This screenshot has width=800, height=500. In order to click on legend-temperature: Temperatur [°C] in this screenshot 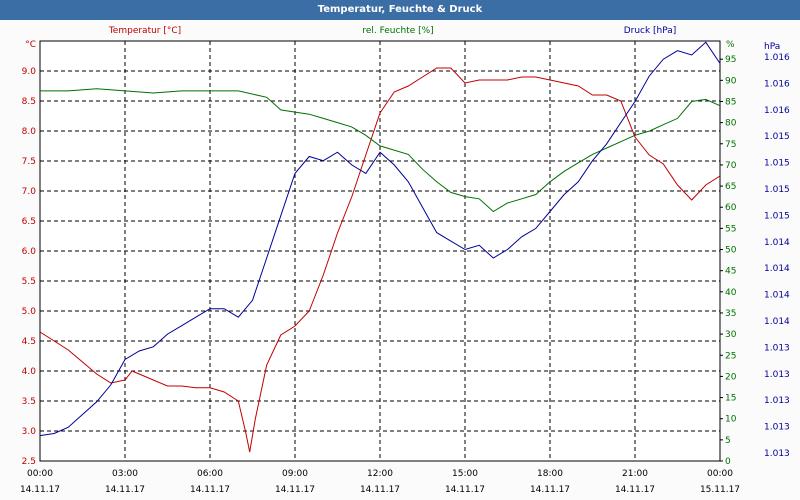, I will do `click(144, 31)`.